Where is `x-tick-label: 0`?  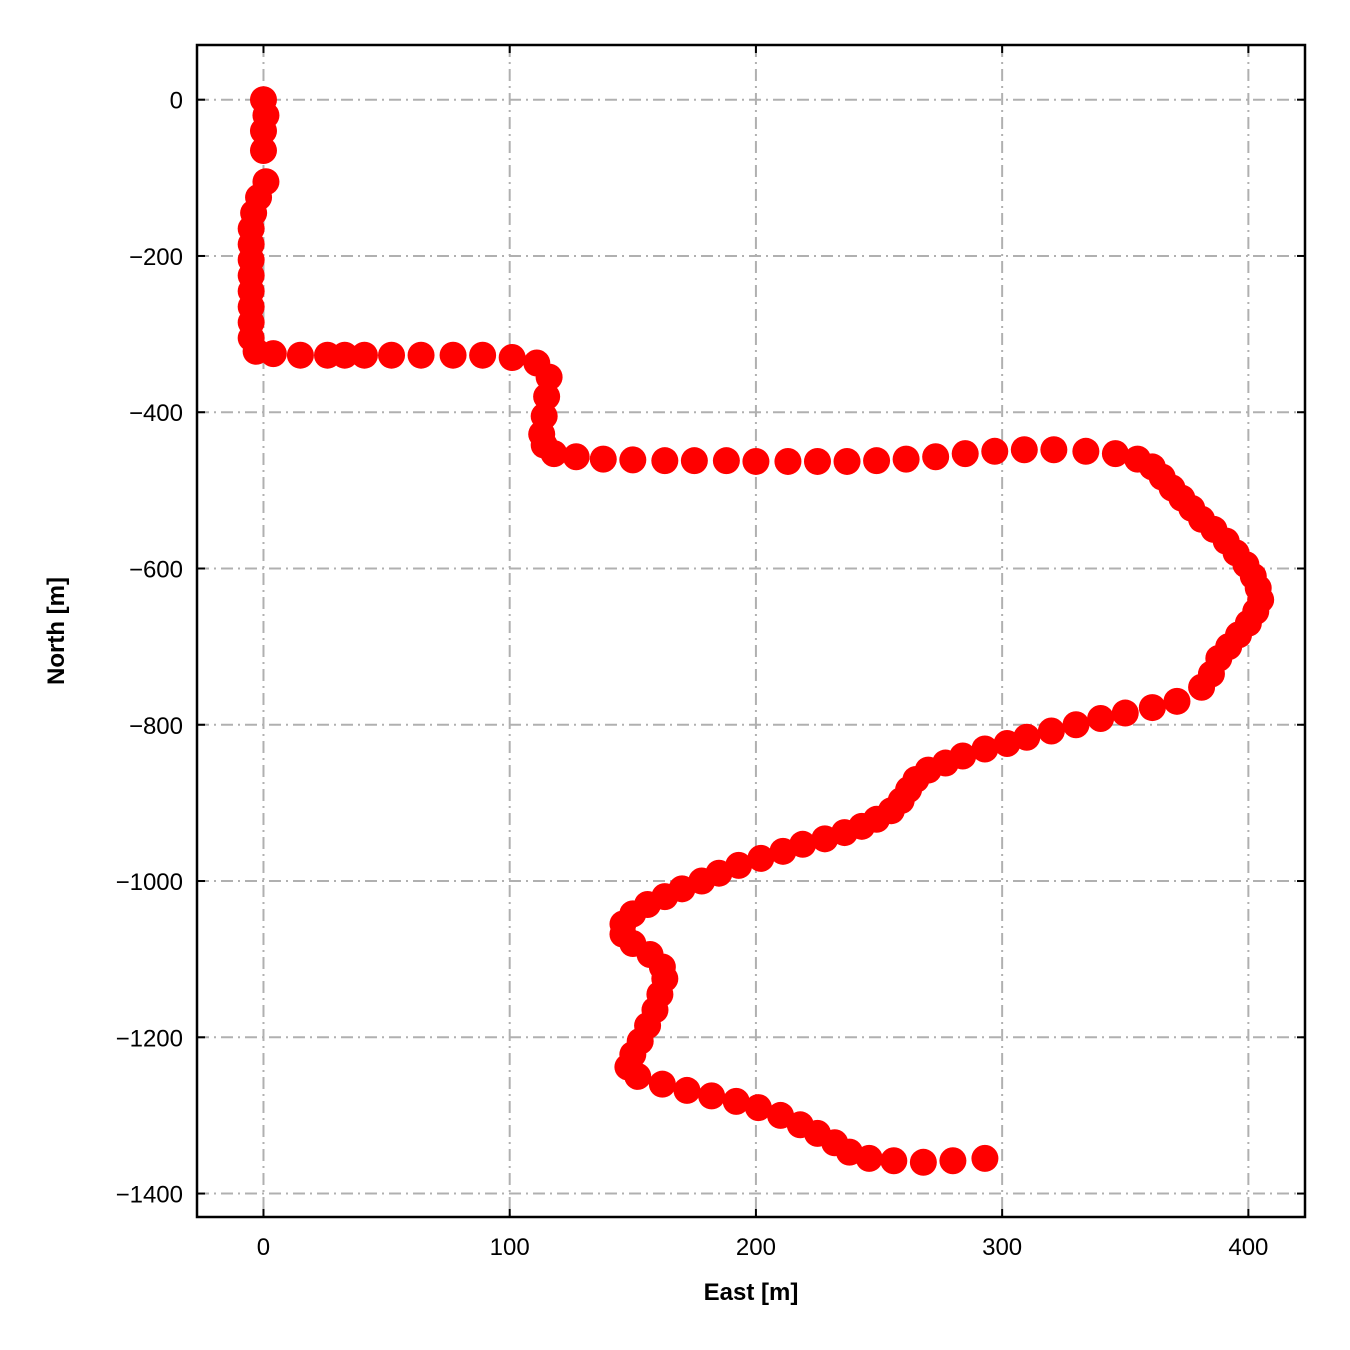 x-tick-label: 0 is located at coordinates (263, 1247).